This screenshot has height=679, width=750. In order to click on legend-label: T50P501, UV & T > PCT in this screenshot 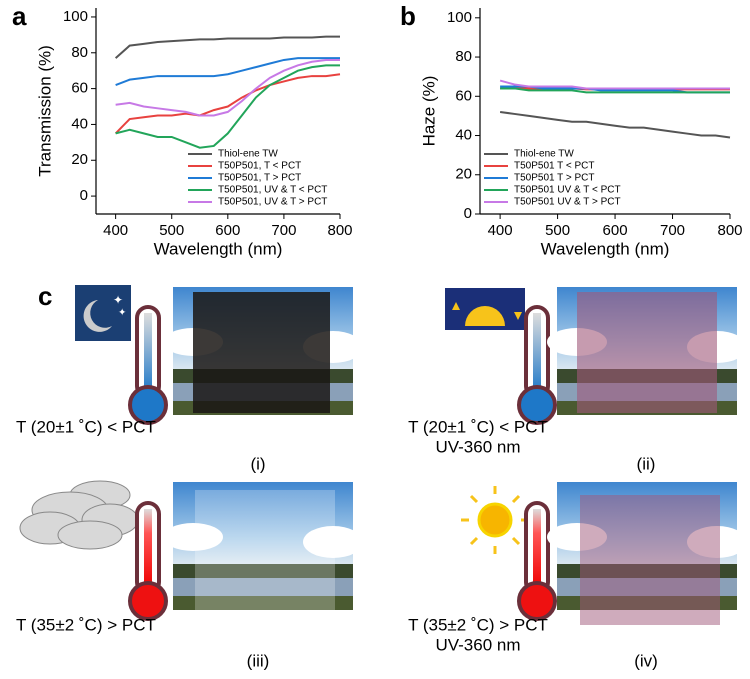, I will do `click(272, 202)`.